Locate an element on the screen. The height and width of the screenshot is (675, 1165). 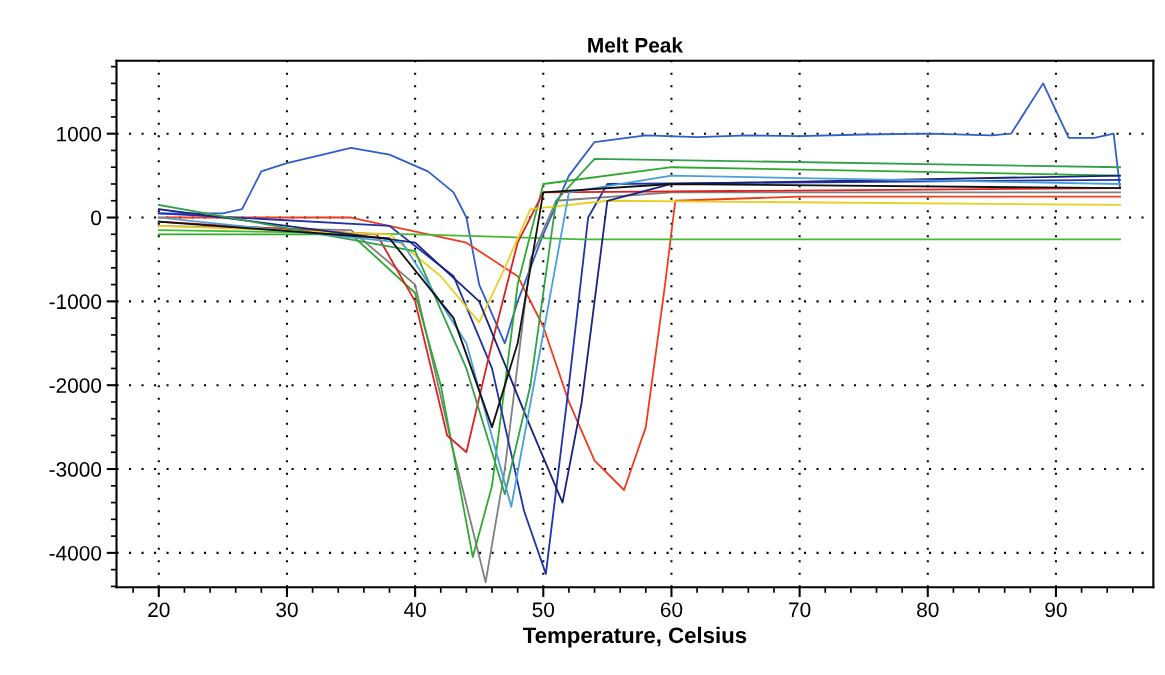
y-tick-label: 0 is located at coordinates (96, 218).